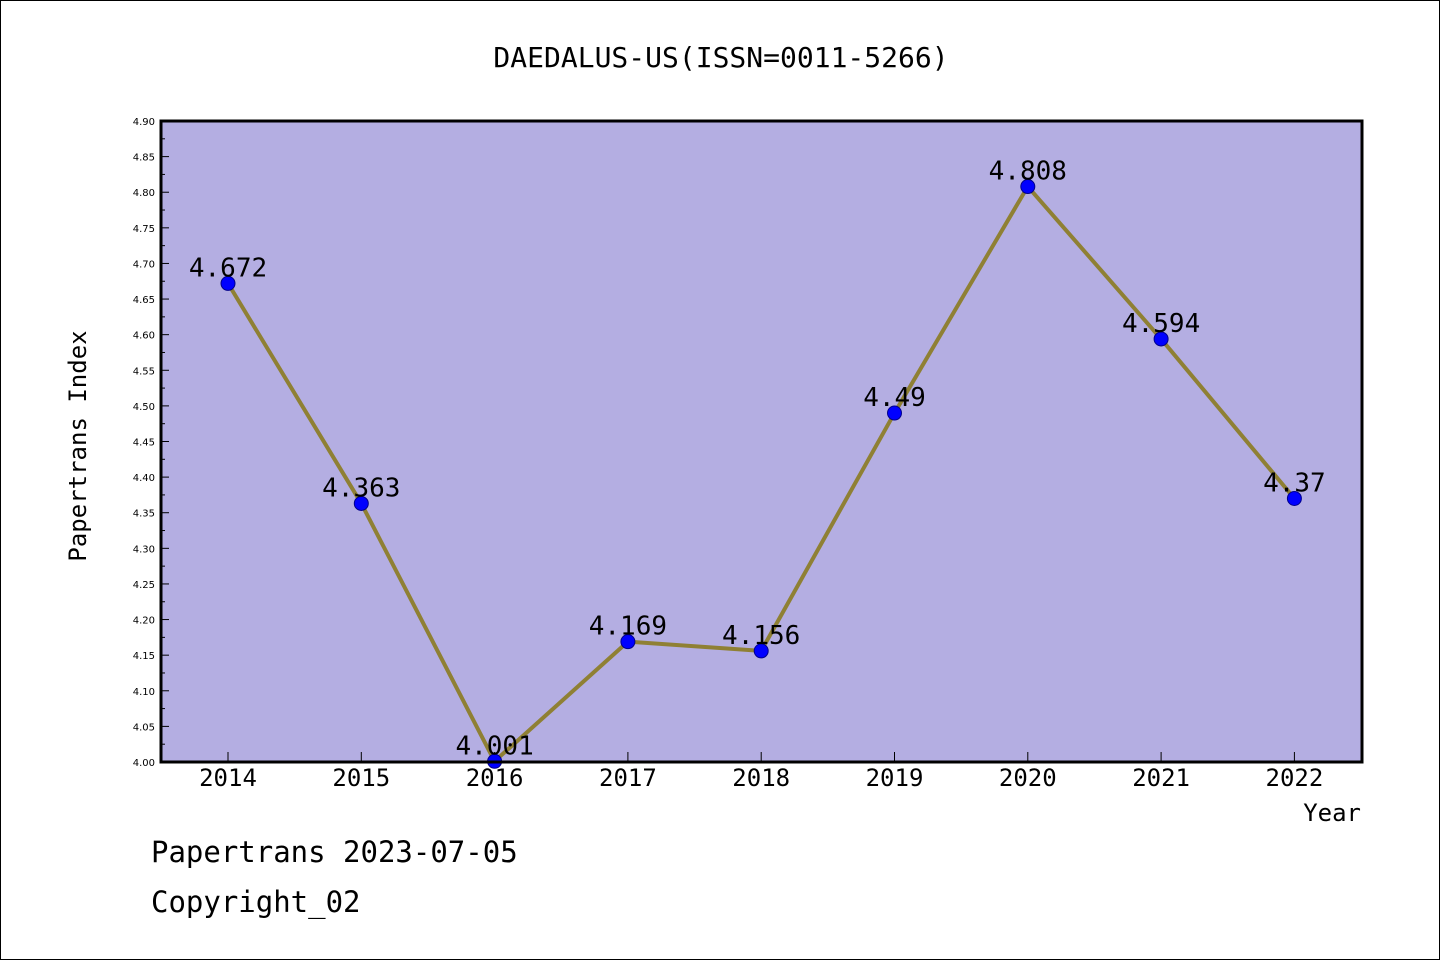  I want to click on x-tick-label: 2017, so click(628, 778).